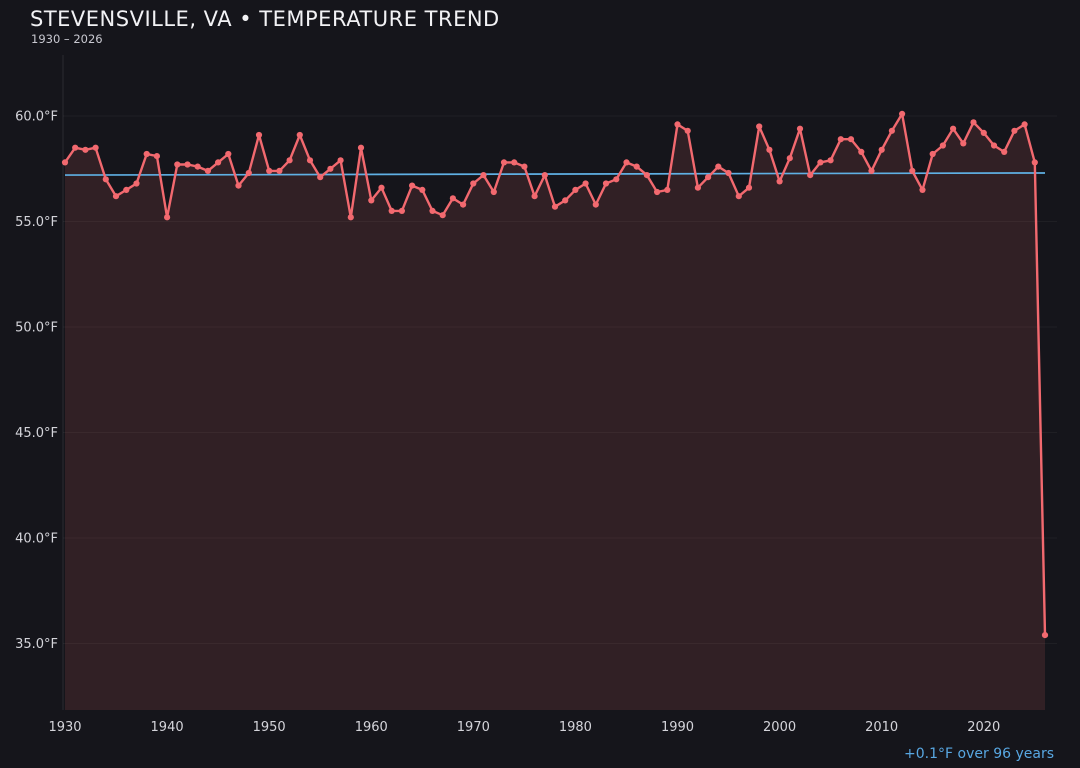  Describe the element at coordinates (265, 19) in the screenshot. I see `page-title: STEVENSVILLE, VA • TEMPERATURE TREND` at that location.